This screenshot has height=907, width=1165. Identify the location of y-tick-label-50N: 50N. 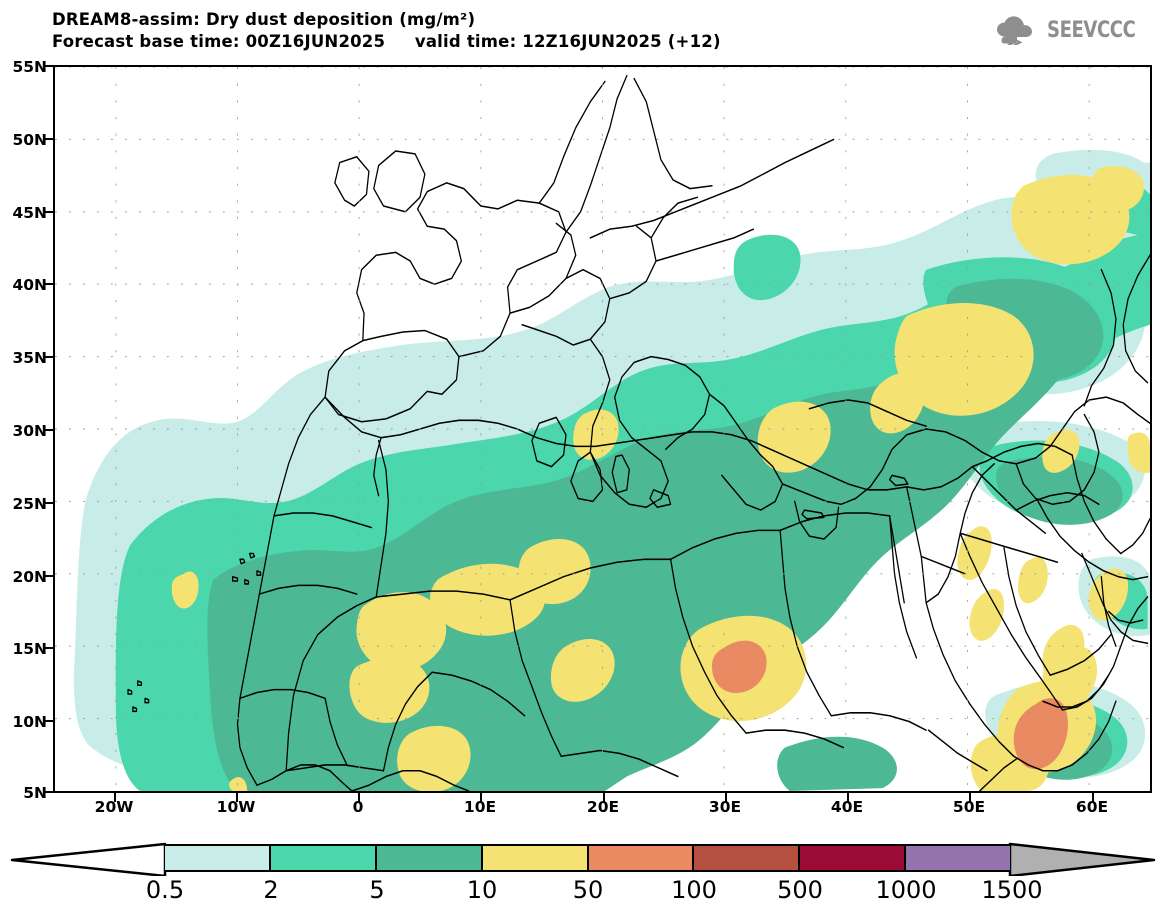
(29, 140).